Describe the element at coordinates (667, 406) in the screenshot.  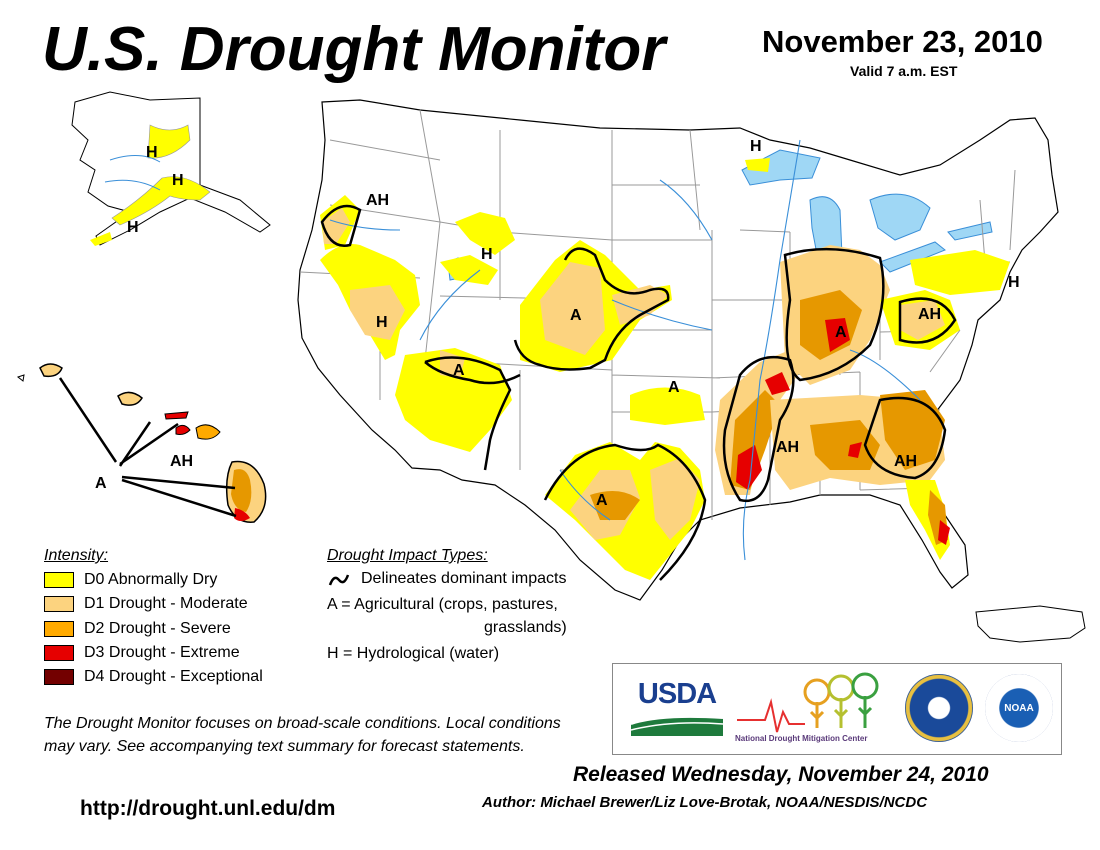
I see `oklahoma-d0` at that location.